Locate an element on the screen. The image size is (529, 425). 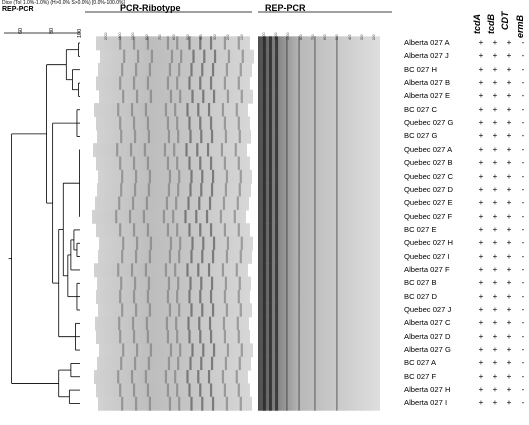
ladder-tick-label: 400 is located at coordinates (349, 37).